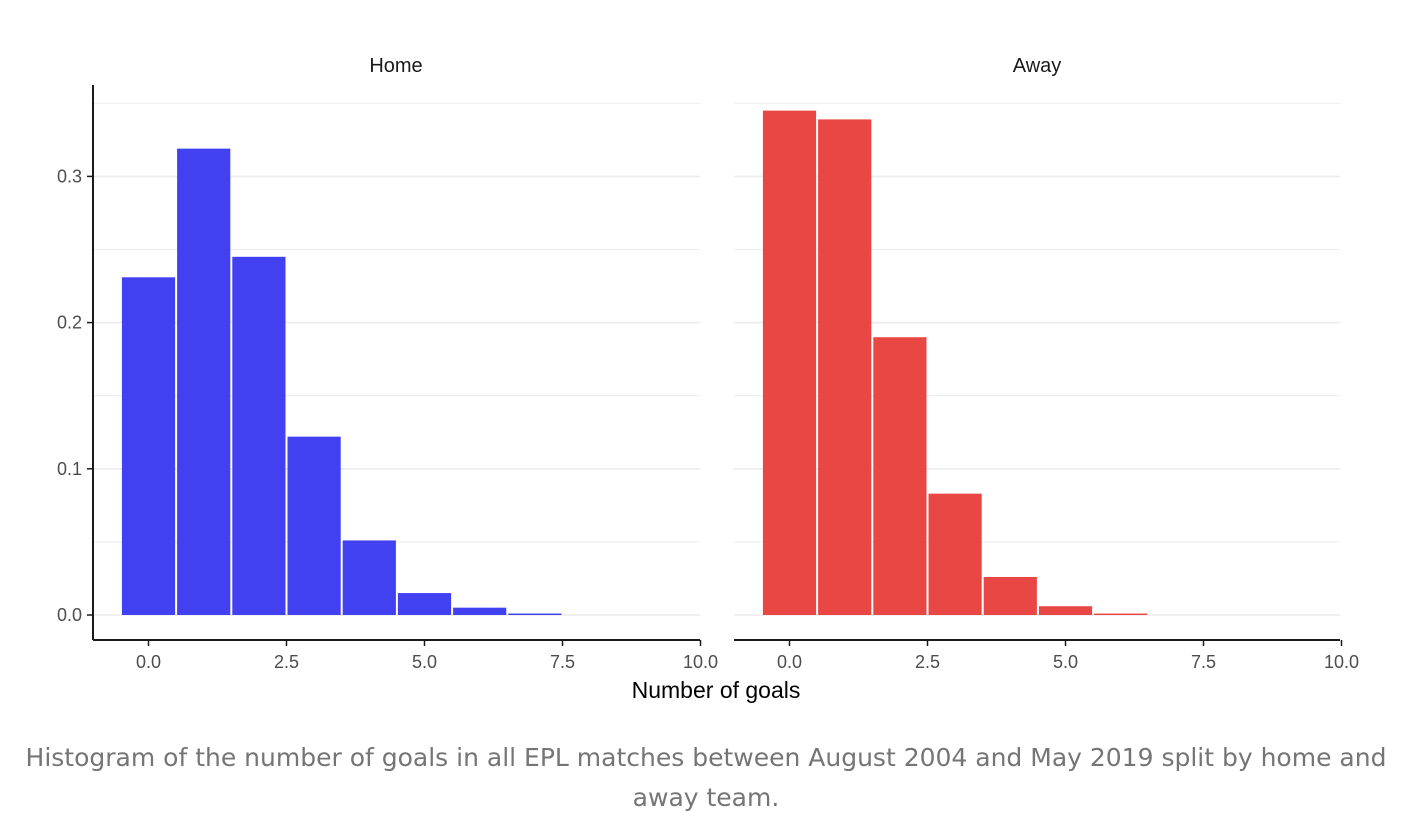  Describe the element at coordinates (69, 615) in the screenshot. I see `y-tick-label: 0.0` at that location.